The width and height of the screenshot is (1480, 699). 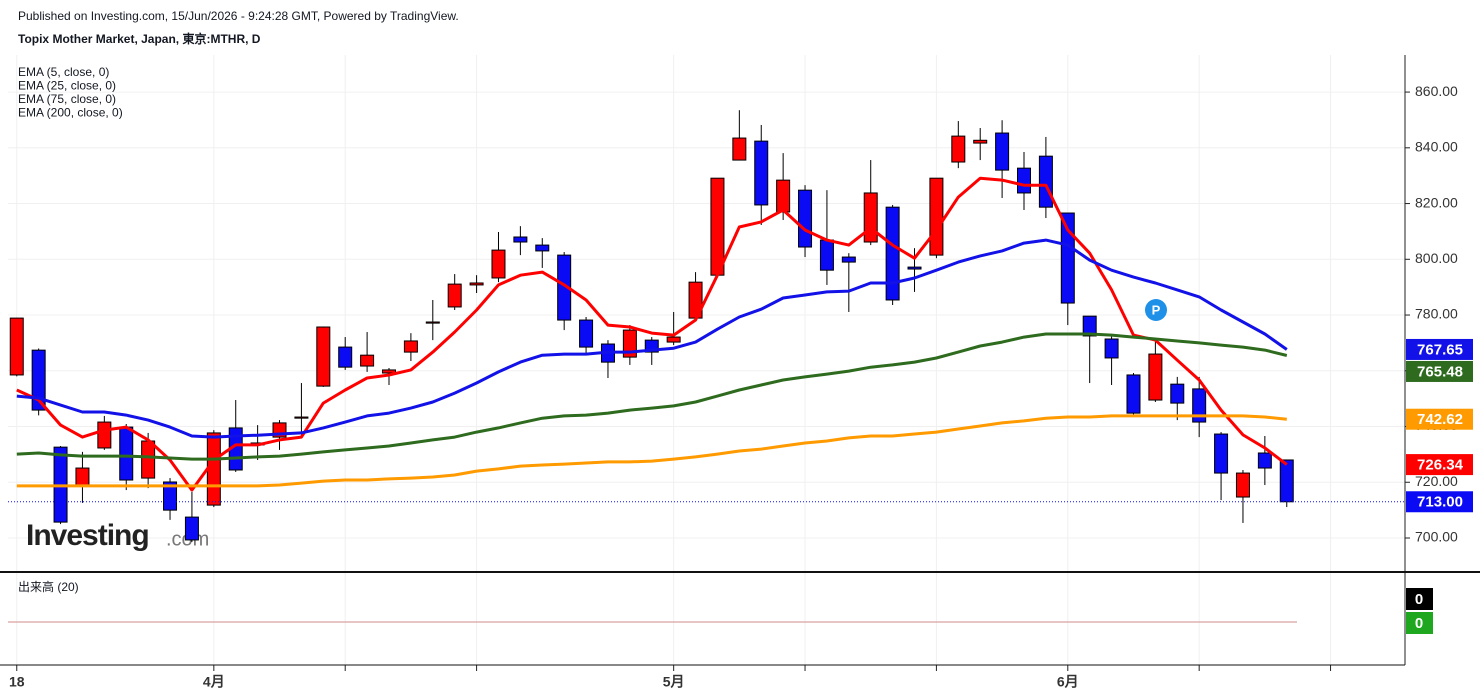 What do you see at coordinates (67, 99) in the screenshot?
I see `legend-entry: EMA (75, close, 0)` at bounding box center [67, 99].